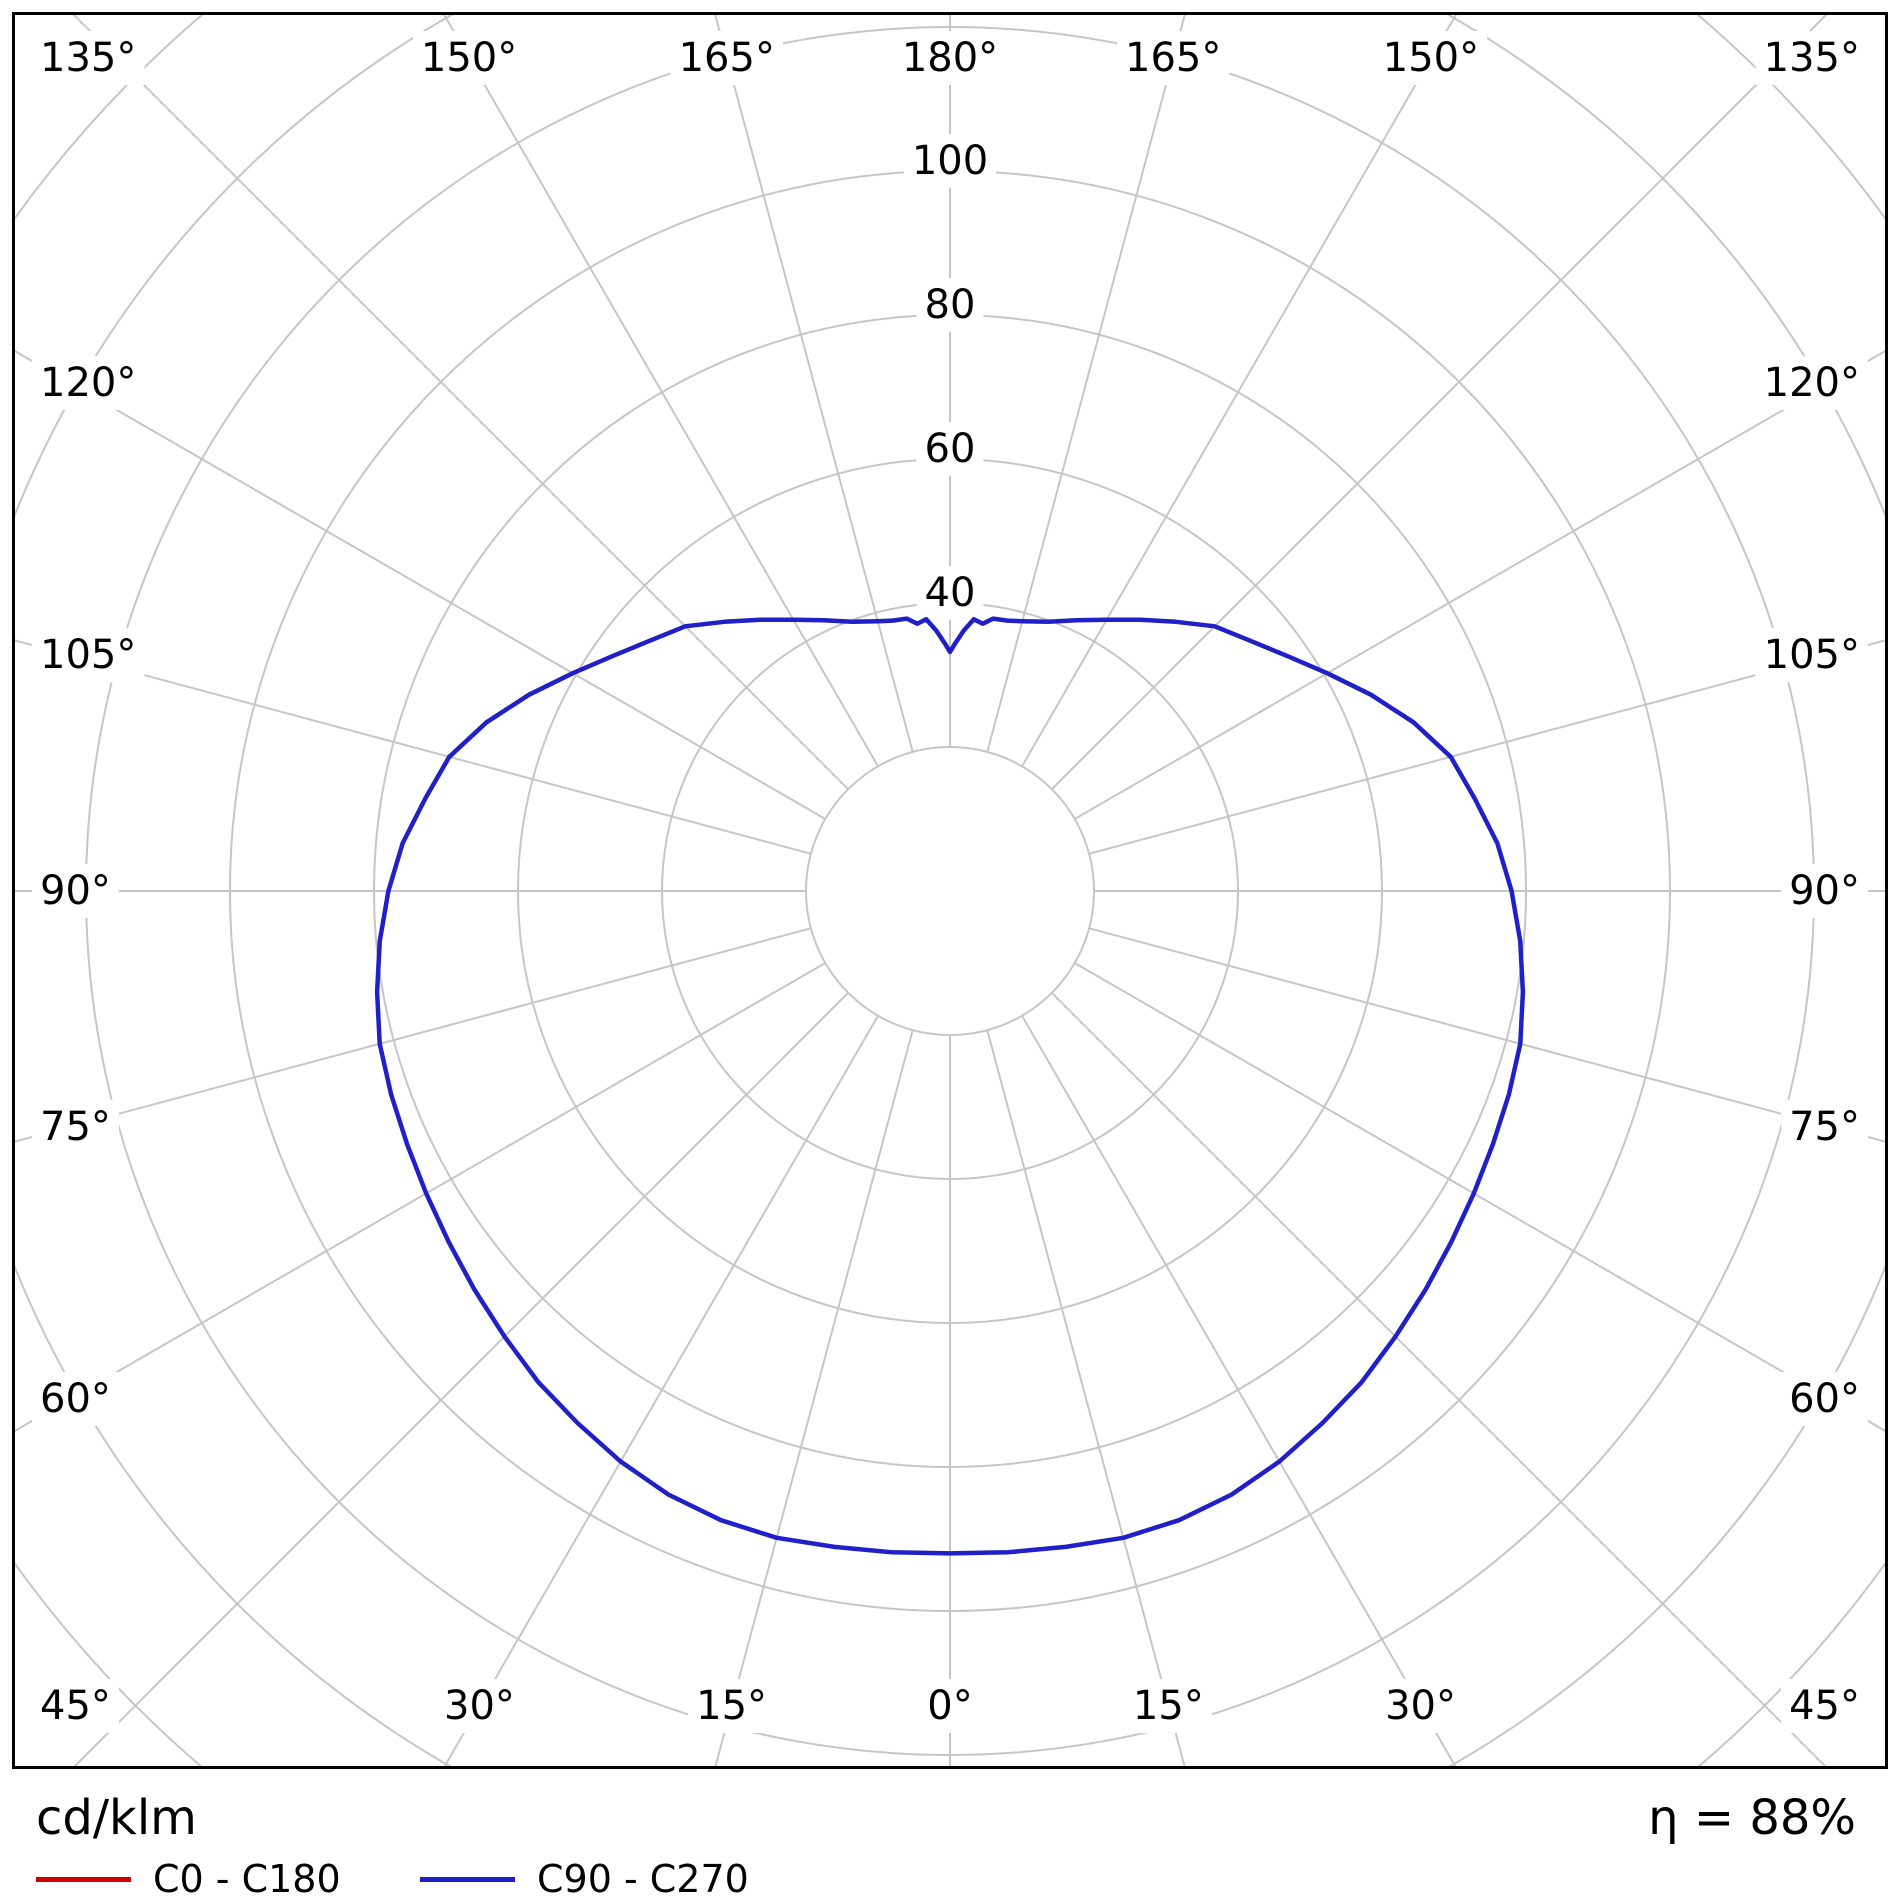  I want to click on radial-tick-label: 100, so click(950, 161).